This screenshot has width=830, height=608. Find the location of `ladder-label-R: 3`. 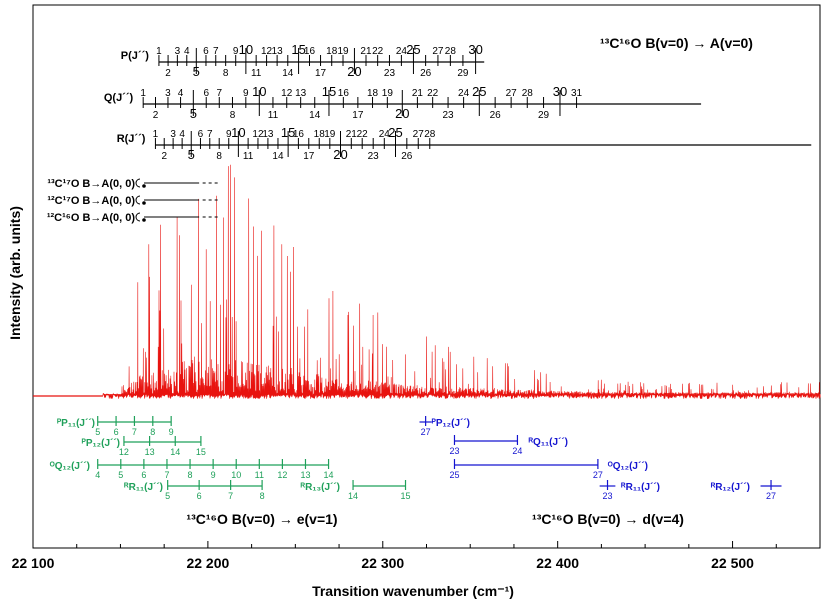

ladder-label-R: 3 is located at coordinates (173, 134).